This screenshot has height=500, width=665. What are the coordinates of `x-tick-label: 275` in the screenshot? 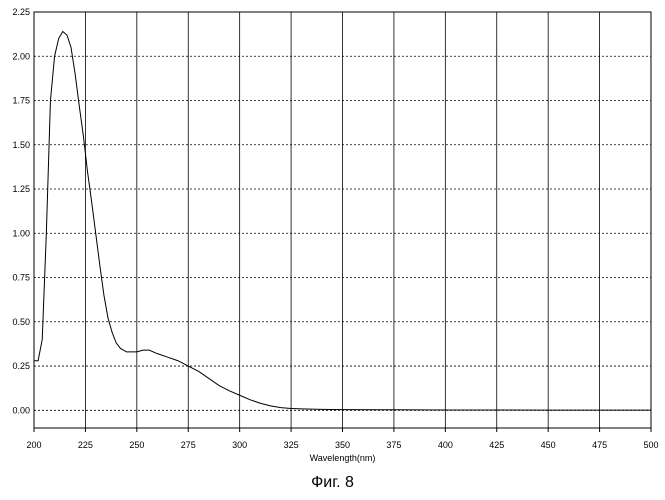 It's located at (188, 445).